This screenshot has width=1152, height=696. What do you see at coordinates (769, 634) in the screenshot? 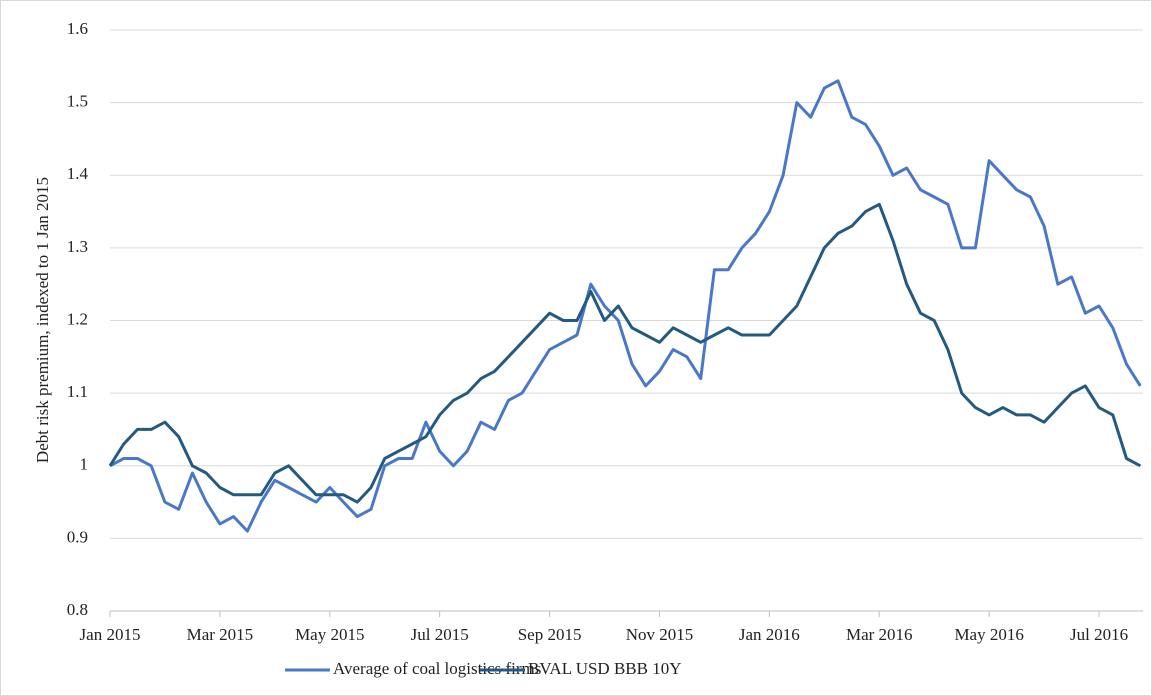
I see `x-tick-label: Jan 2016` at bounding box center [769, 634].